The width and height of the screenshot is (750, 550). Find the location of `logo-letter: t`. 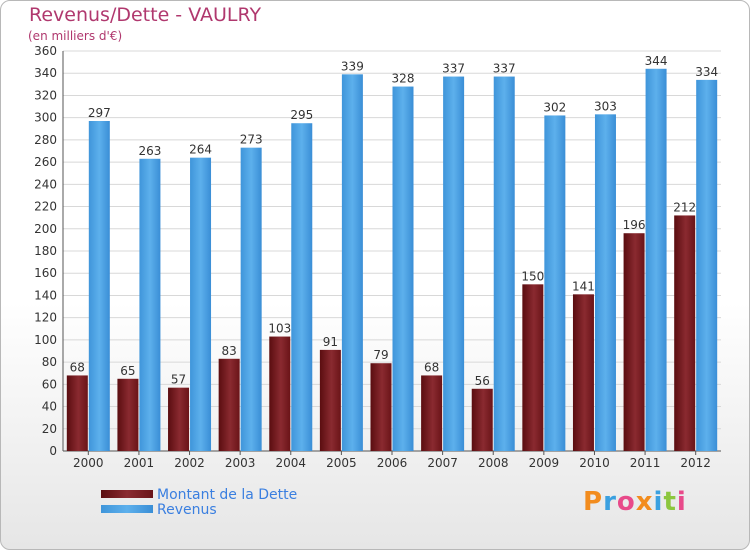

logo-letter: t is located at coordinates (670, 502).